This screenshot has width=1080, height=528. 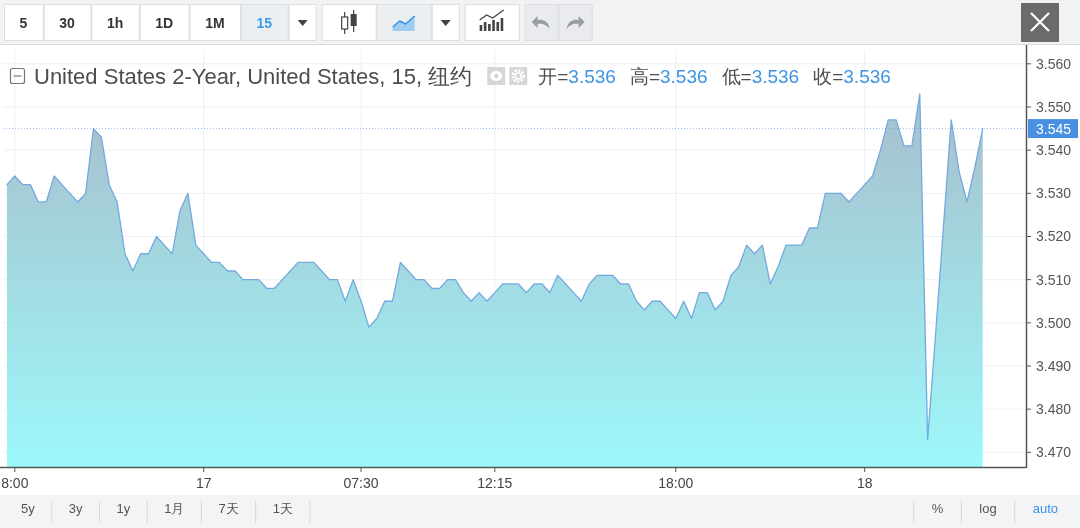 I want to click on x-tick-label: 8:00, so click(x=15, y=483).